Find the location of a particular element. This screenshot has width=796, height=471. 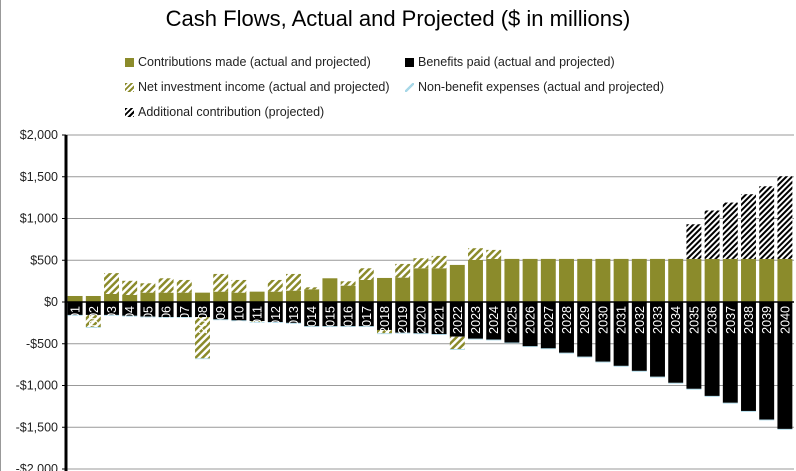

x-tick-label: 2023 is located at coordinates (476, 320).